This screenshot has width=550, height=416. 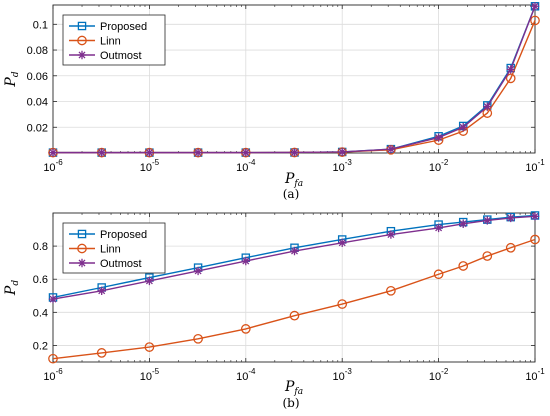 I want to click on x-tick-exponent: -2, so click(x=445, y=162).